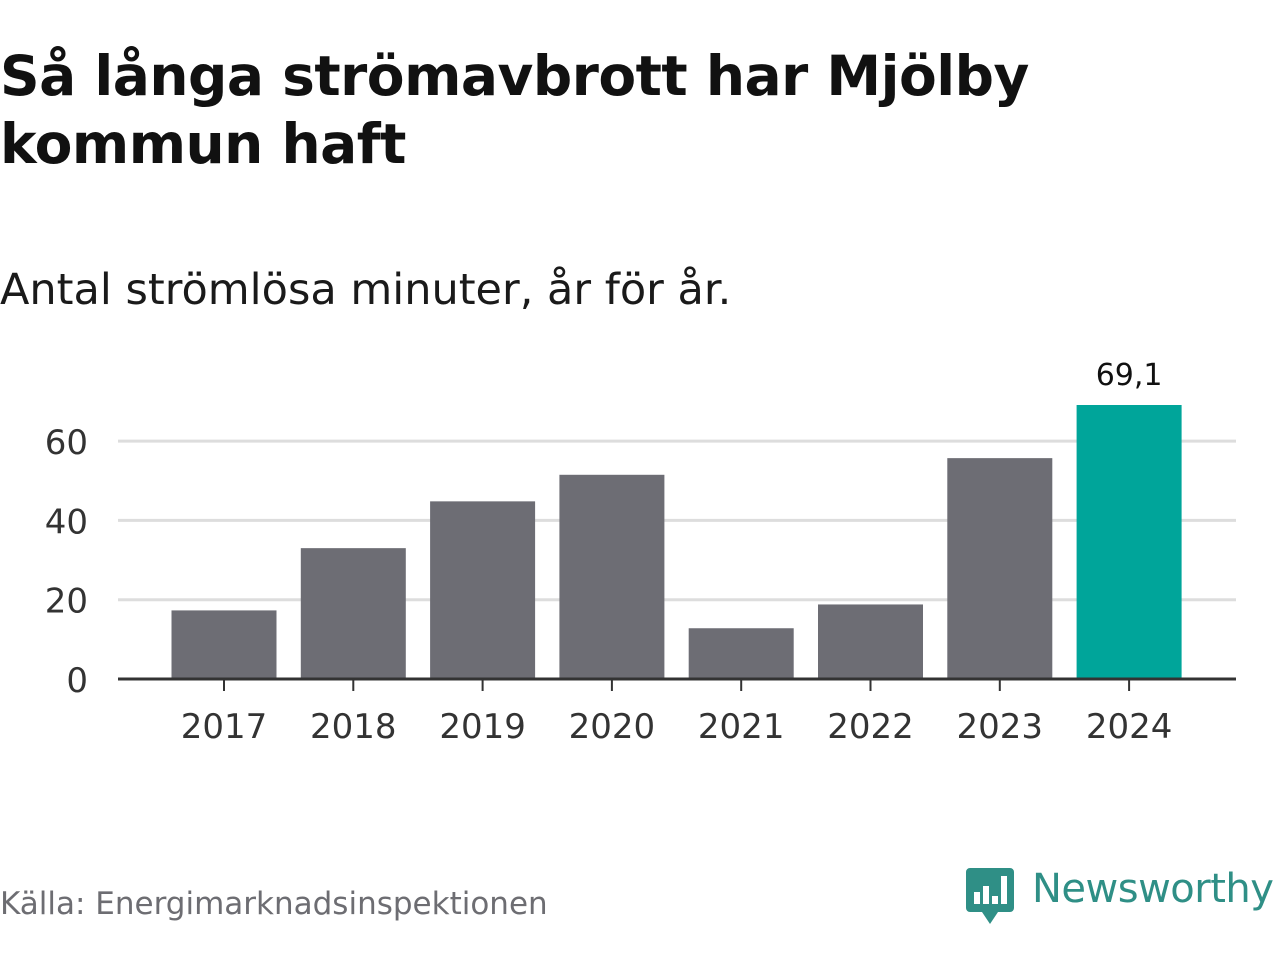 This screenshot has width=1280, height=960. I want to click on bar-2017, so click(224, 644).